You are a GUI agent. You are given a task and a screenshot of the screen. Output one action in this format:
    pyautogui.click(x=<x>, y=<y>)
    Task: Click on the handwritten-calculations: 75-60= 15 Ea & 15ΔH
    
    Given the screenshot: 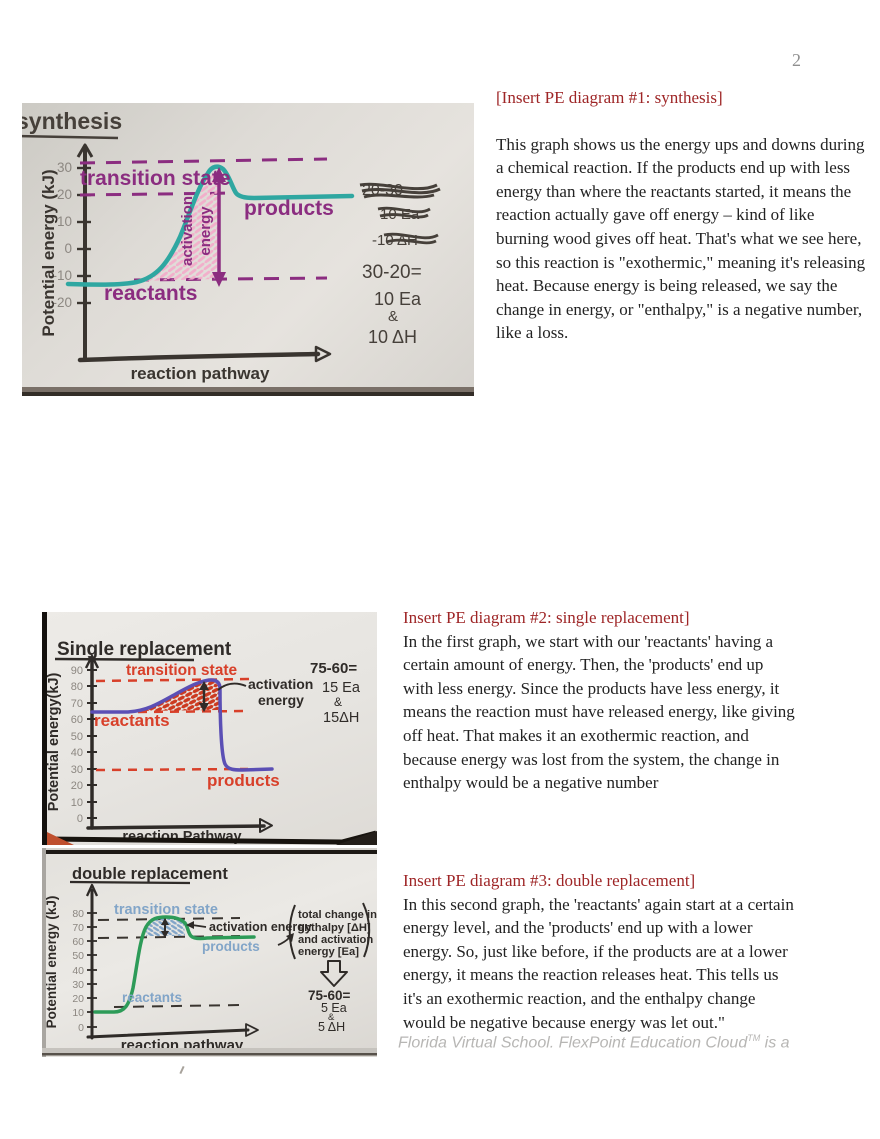 What is the action you would take?
    pyautogui.click(x=335, y=693)
    